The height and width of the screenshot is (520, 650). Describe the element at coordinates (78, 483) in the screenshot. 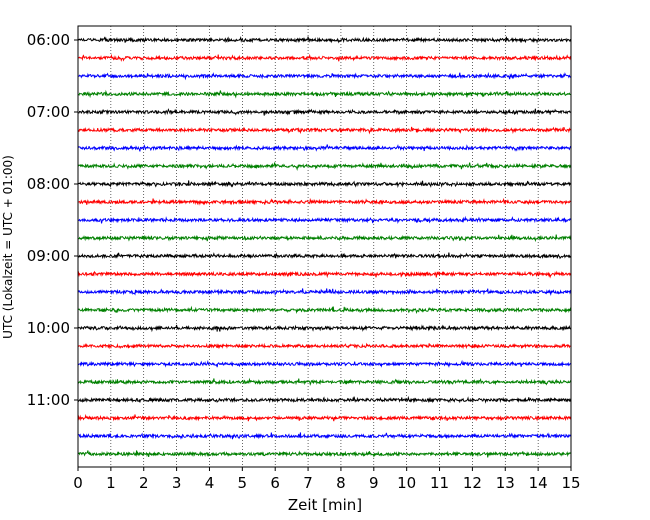

I see `x-tick-label: 0` at that location.